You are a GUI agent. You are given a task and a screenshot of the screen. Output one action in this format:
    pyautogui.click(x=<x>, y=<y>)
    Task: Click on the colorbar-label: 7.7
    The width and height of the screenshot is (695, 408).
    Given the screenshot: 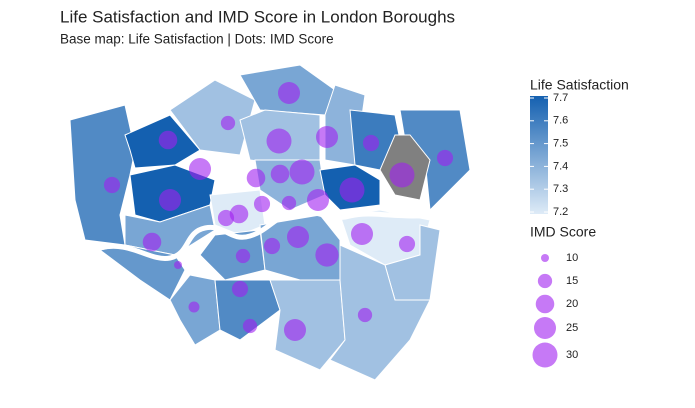 What is the action you would take?
    pyautogui.click(x=560, y=98)
    